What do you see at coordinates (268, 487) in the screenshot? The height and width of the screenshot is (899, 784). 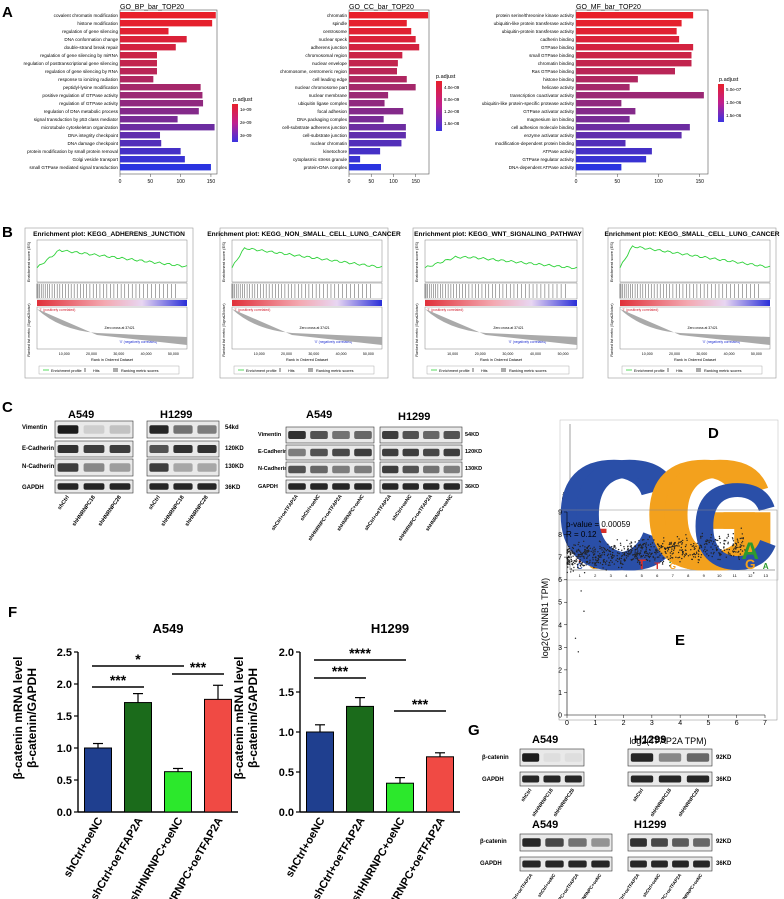 I see `blot-c2-row-gapdh: GAPDH` at bounding box center [268, 487].